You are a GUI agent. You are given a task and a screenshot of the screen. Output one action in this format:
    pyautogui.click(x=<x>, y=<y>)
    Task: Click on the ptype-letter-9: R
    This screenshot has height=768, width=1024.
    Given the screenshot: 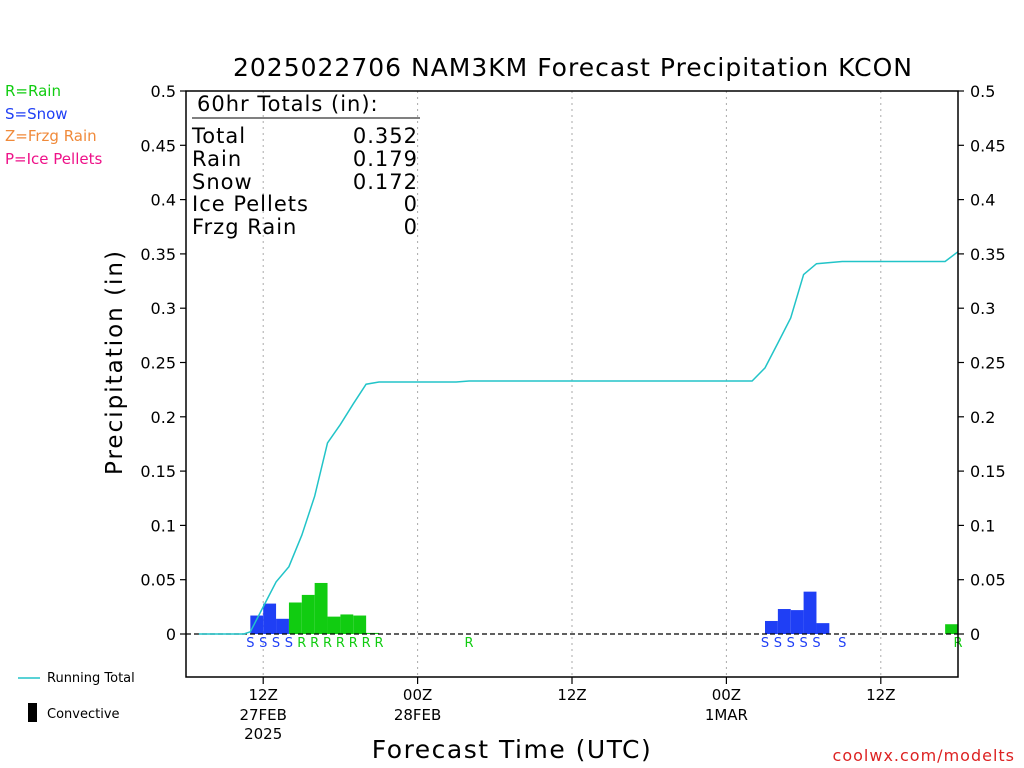 What is the action you would take?
    pyautogui.click(x=366, y=643)
    